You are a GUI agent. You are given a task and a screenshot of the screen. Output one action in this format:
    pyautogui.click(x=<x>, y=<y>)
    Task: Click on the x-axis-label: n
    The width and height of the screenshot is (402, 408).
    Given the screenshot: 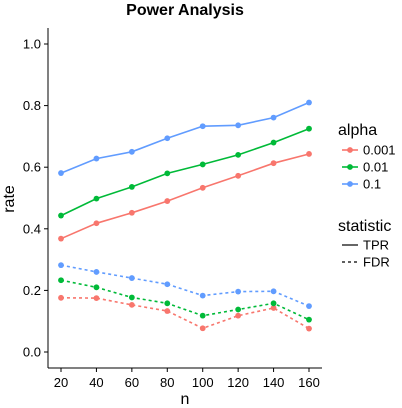 What is the action you would take?
    pyautogui.click(x=185, y=399)
    